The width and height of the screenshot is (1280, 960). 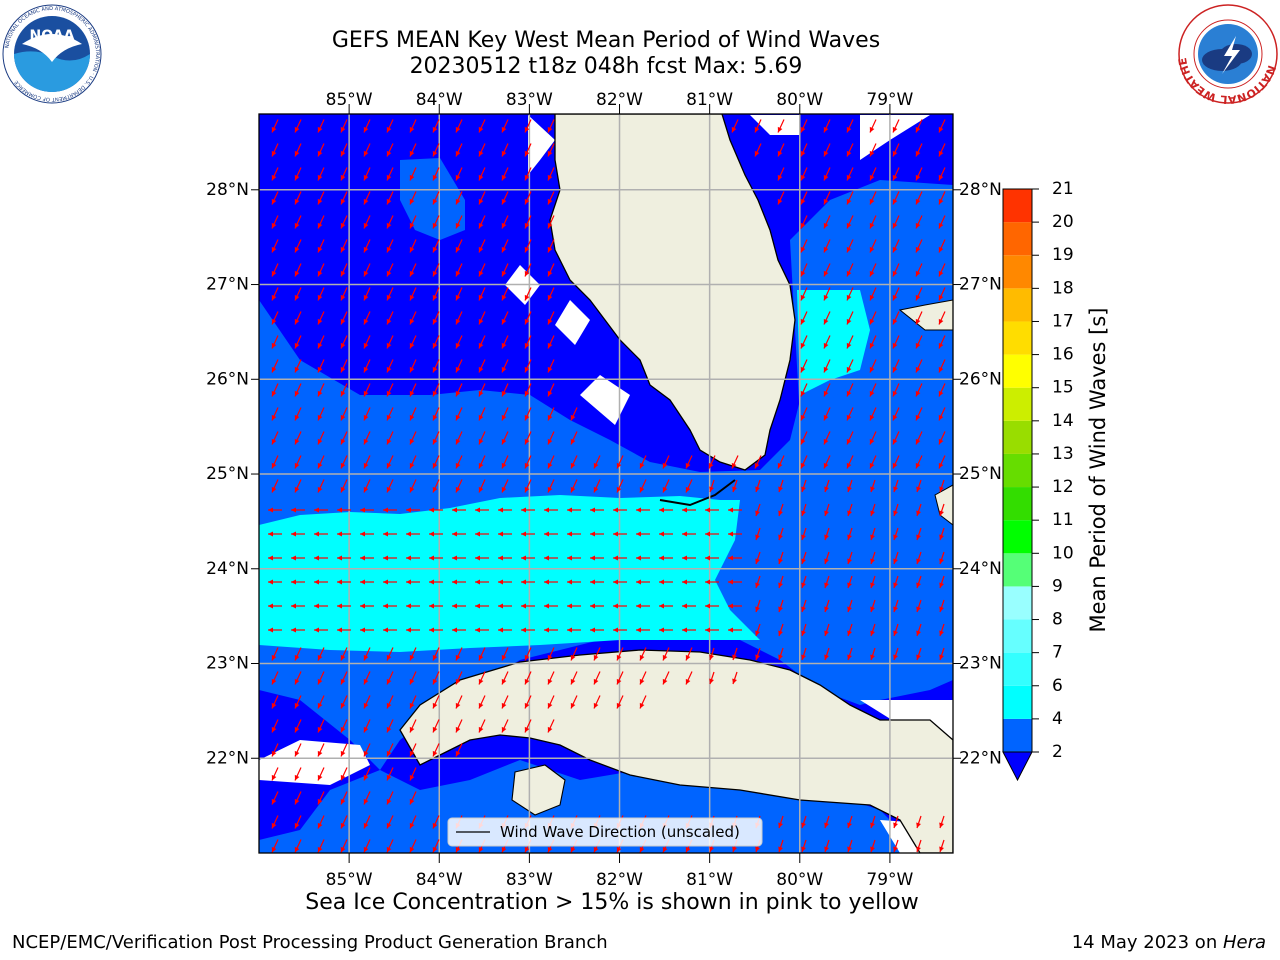 What do you see at coordinates (889, 100) in the screenshot?
I see `lon-tick-label-top: 79°W` at bounding box center [889, 100].